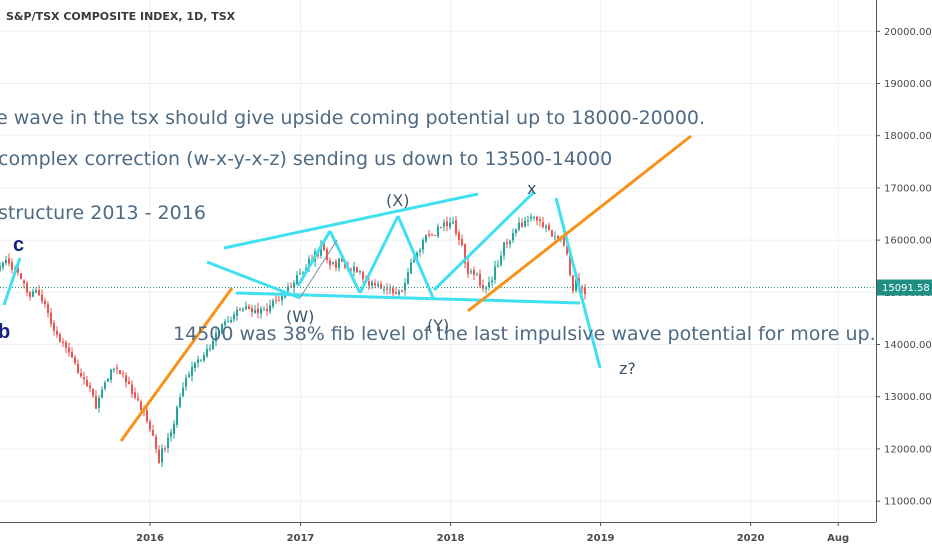 This screenshot has height=550, width=932. I want to click on cyan-wave-x-leg, so click(484, 241).